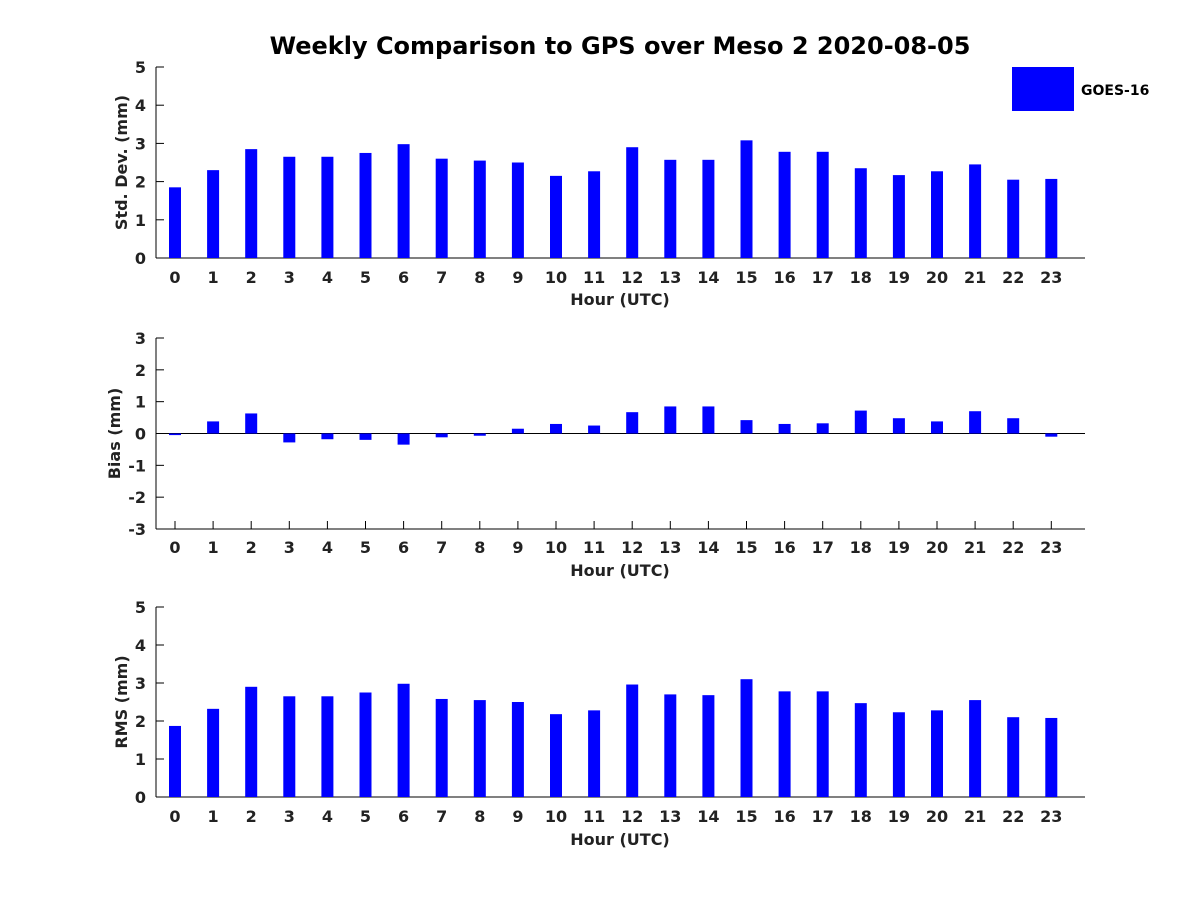 This screenshot has width=1200, height=900. I want to click on y-tick-label-bias: -1, so click(137, 465).